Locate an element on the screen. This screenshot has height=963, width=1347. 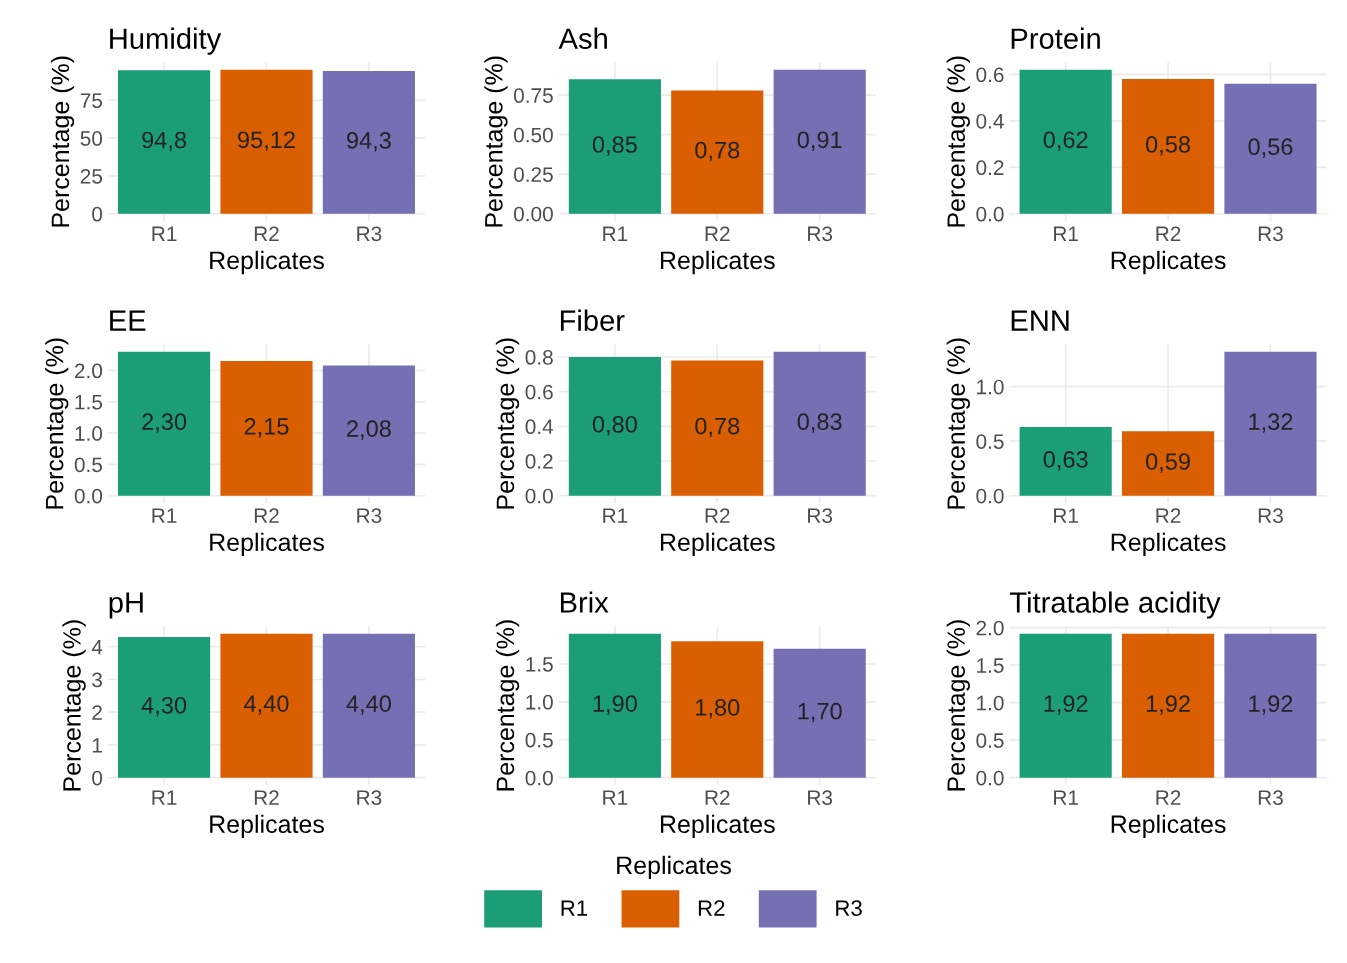
data-label: 0,91 is located at coordinates (819, 141).